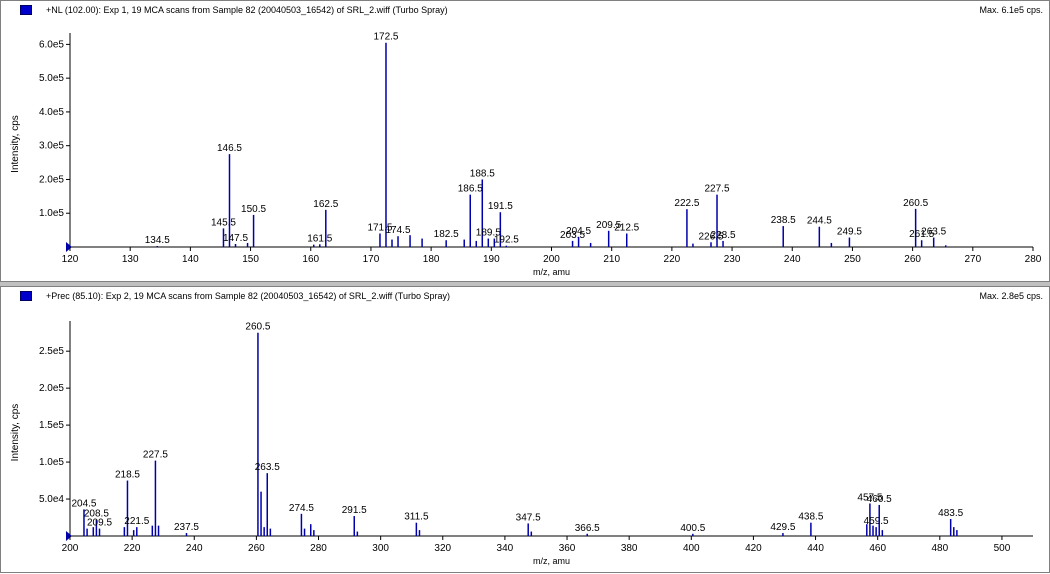 The image size is (1050, 574). What do you see at coordinates (51, 351) in the screenshot?
I see `y-tick-label: 2.5e5` at bounding box center [51, 351].